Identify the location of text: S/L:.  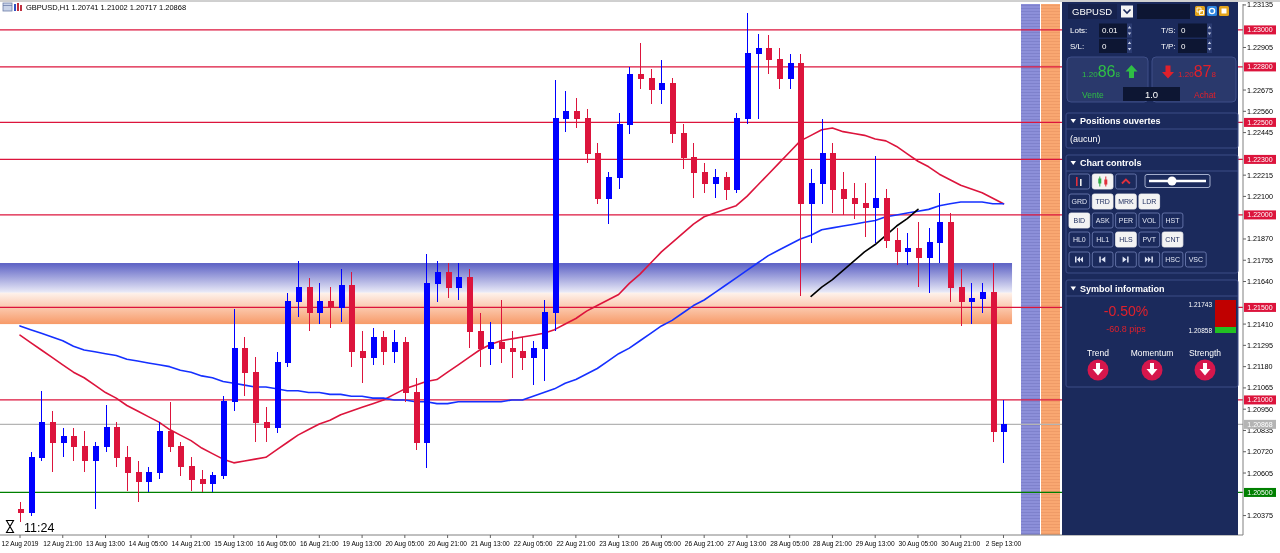
(1077, 46).